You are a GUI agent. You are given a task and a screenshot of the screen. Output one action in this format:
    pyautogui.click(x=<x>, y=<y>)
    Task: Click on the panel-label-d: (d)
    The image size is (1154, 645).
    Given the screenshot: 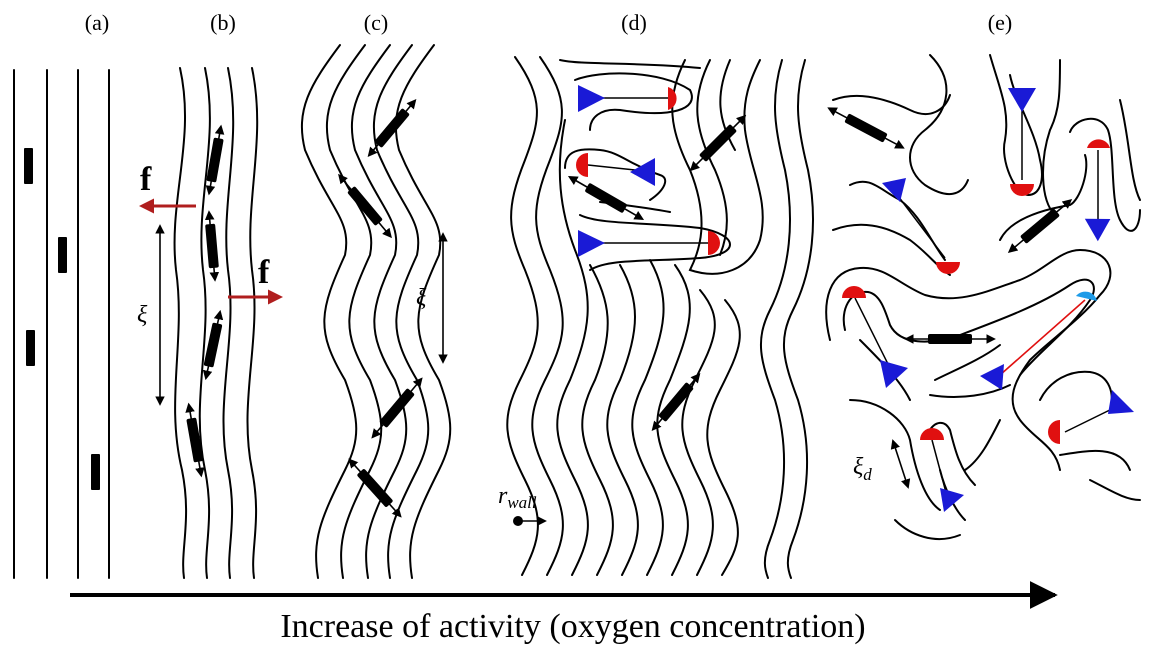 What is the action you would take?
    pyautogui.click(x=634, y=22)
    